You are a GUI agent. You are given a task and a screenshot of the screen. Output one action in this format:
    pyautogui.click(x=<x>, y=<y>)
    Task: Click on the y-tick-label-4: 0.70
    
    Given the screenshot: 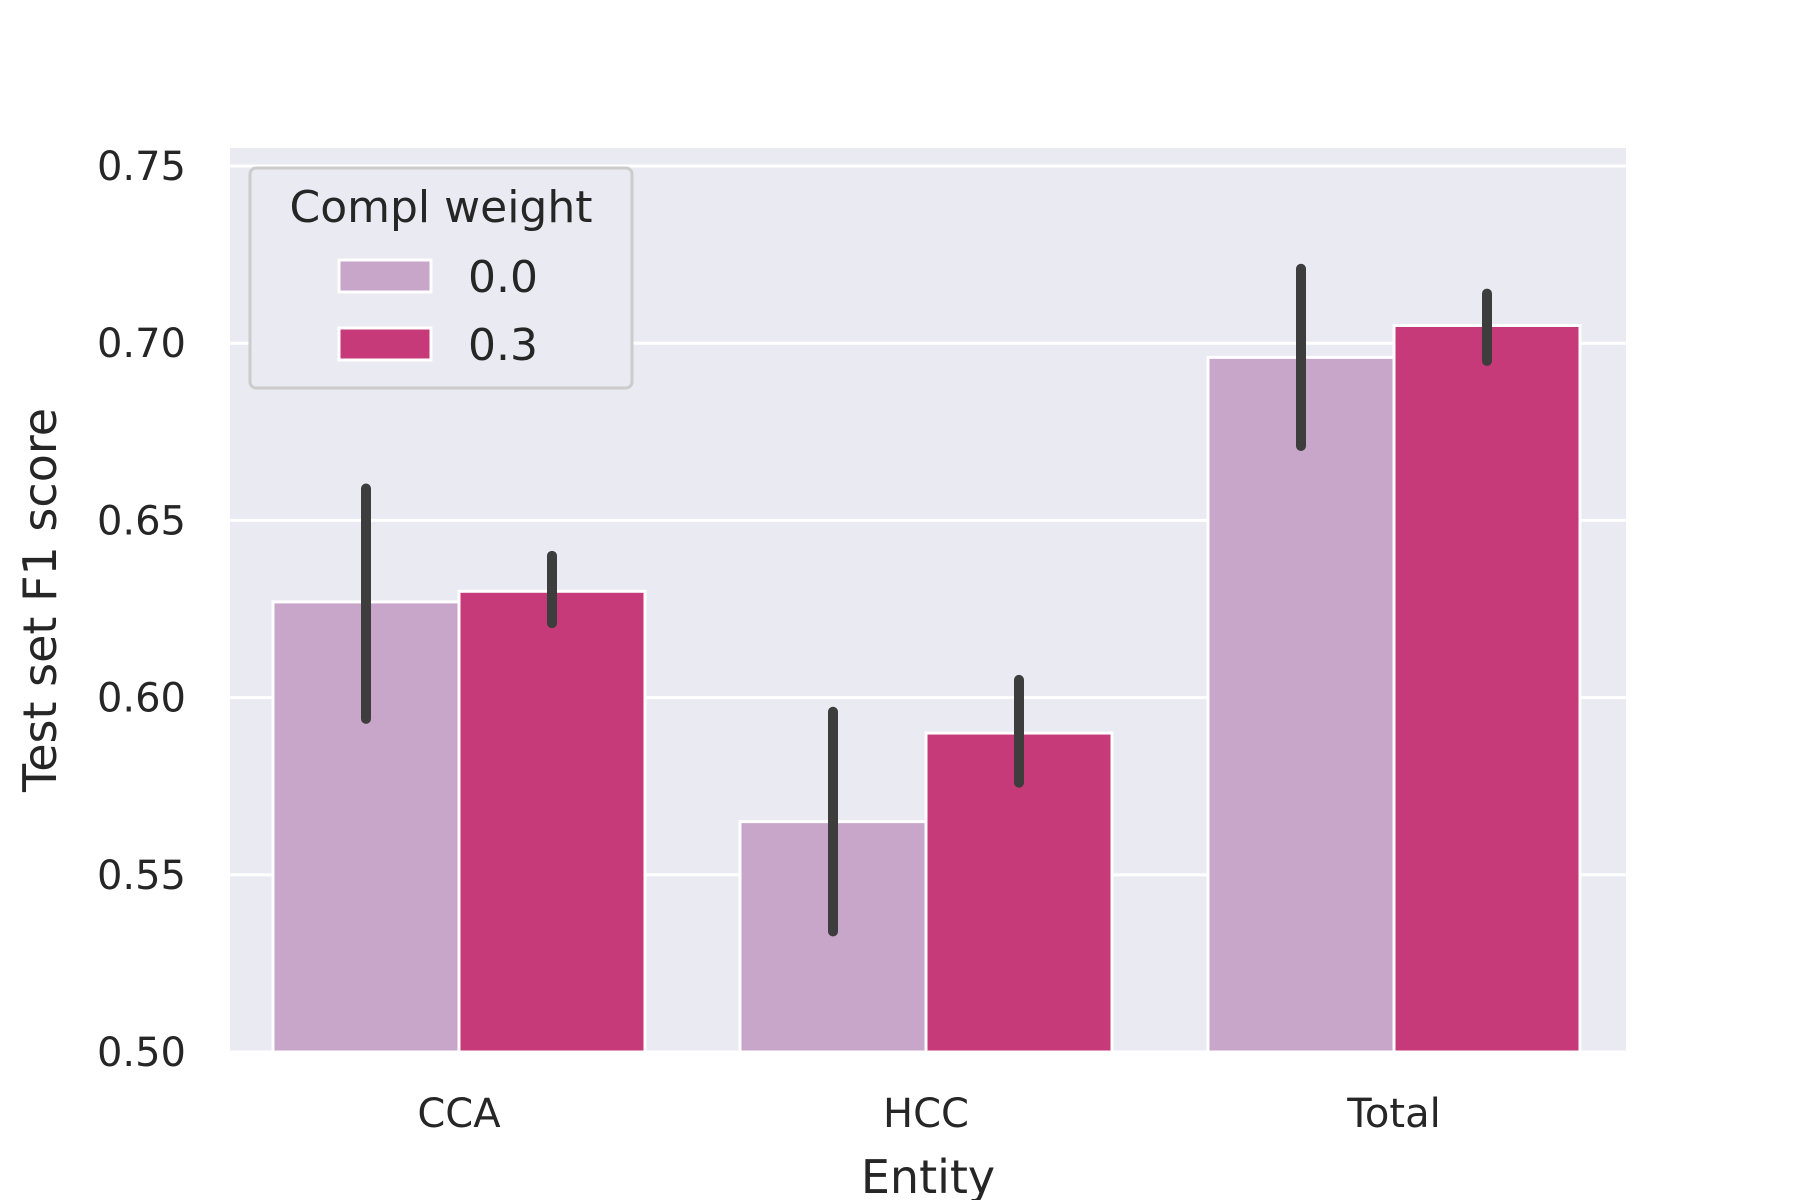 What is the action you would take?
    pyautogui.click(x=141, y=344)
    